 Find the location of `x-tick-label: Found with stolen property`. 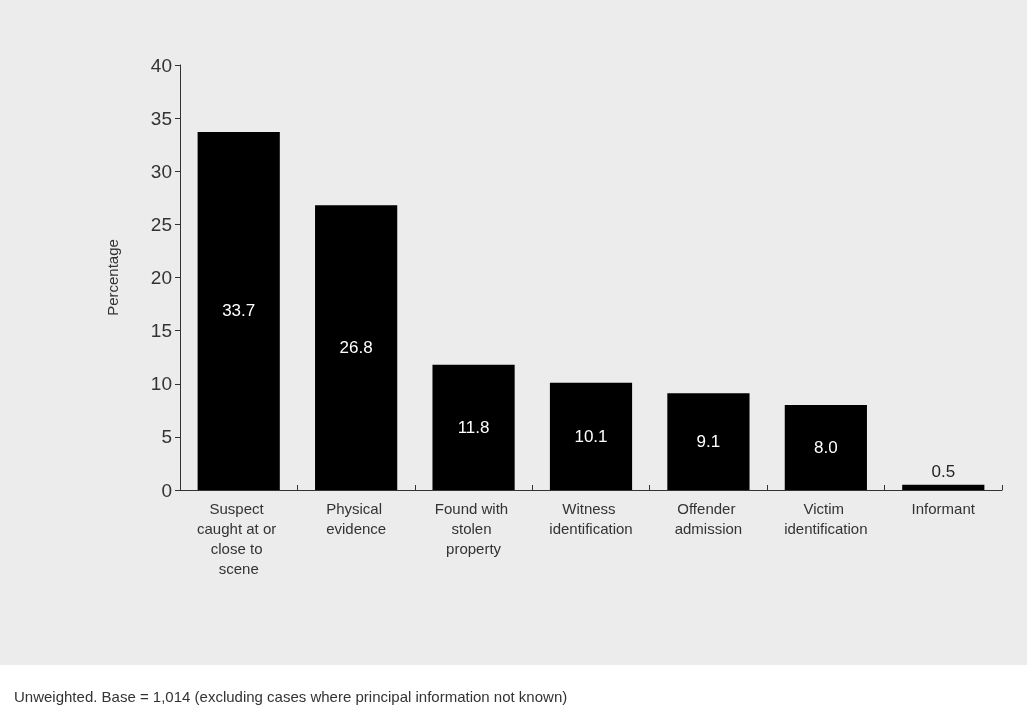

x-tick-label: Found with stolen property is located at coordinates (473, 528).